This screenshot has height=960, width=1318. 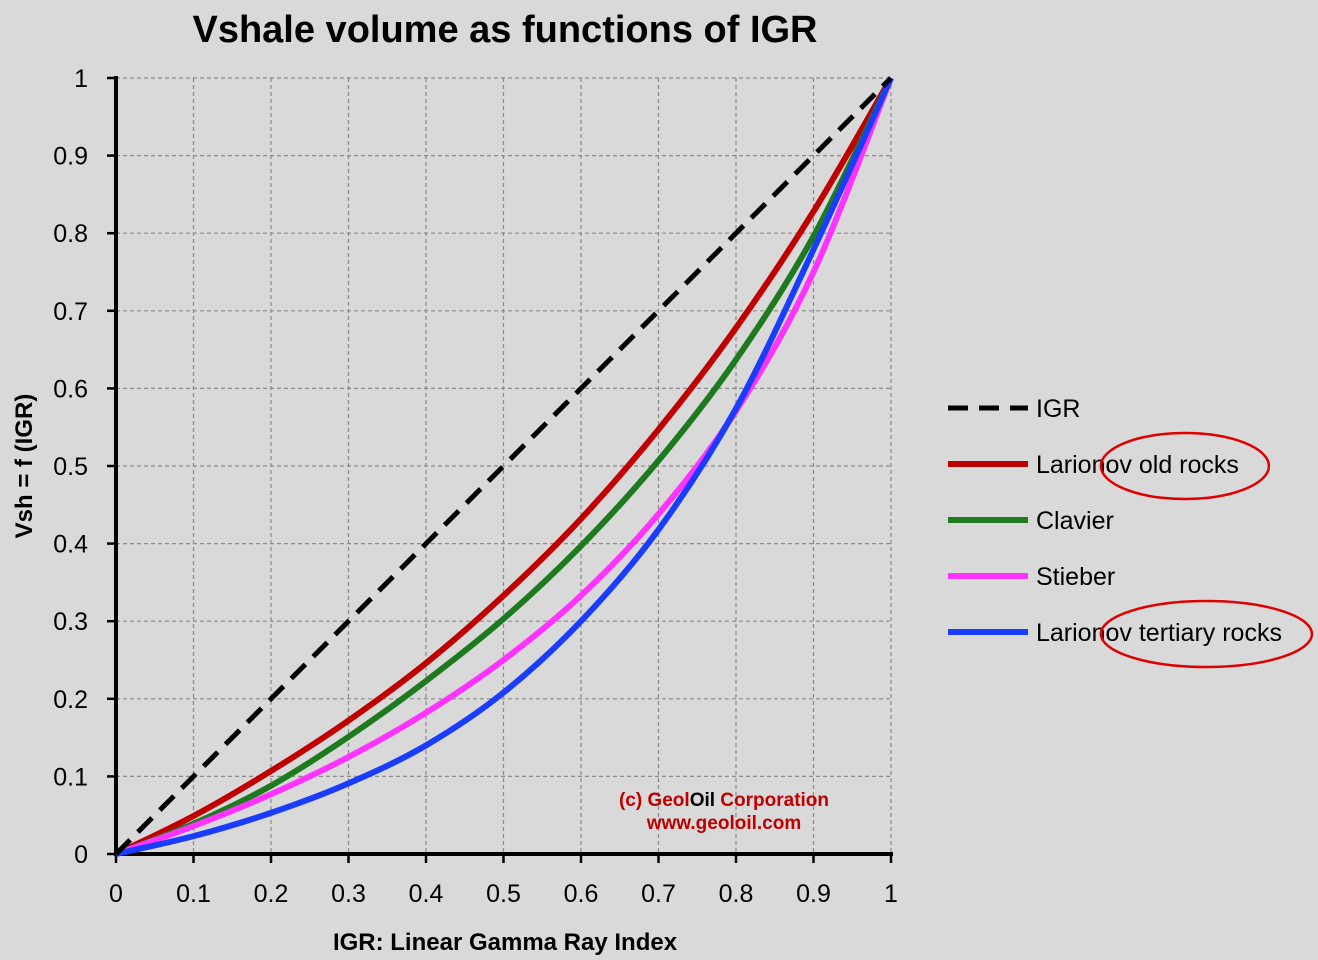 What do you see at coordinates (581, 894) in the screenshot?
I see `x-tick-label: 0.6` at bounding box center [581, 894].